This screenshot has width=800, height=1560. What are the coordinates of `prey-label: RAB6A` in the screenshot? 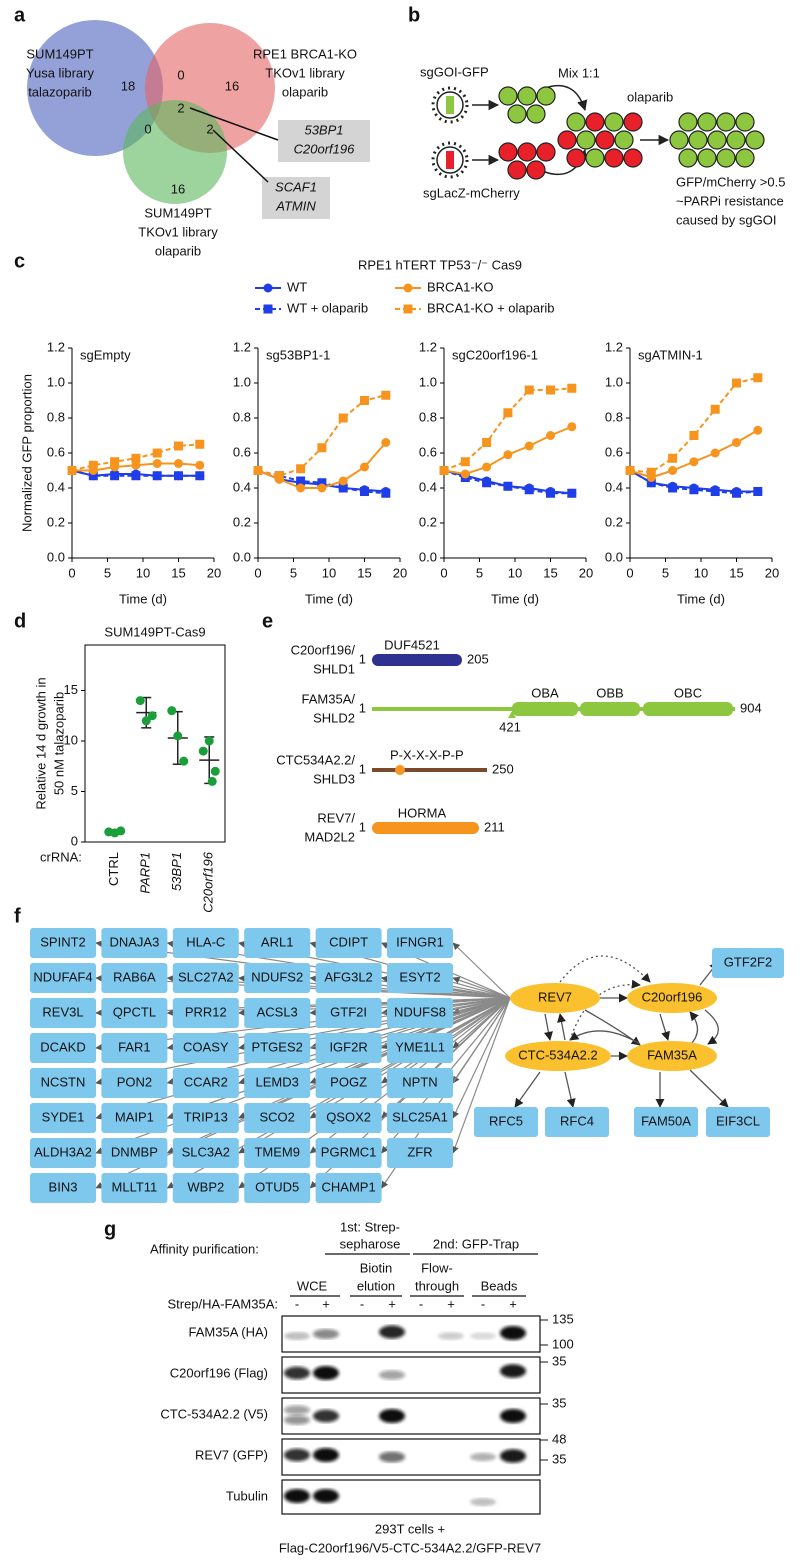 It's located at (134, 976).